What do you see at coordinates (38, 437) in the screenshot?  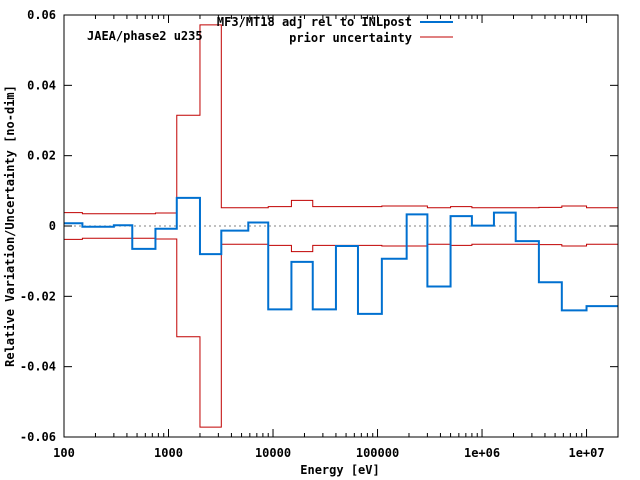 I see `y-tick-label: -0.06` at bounding box center [38, 437].